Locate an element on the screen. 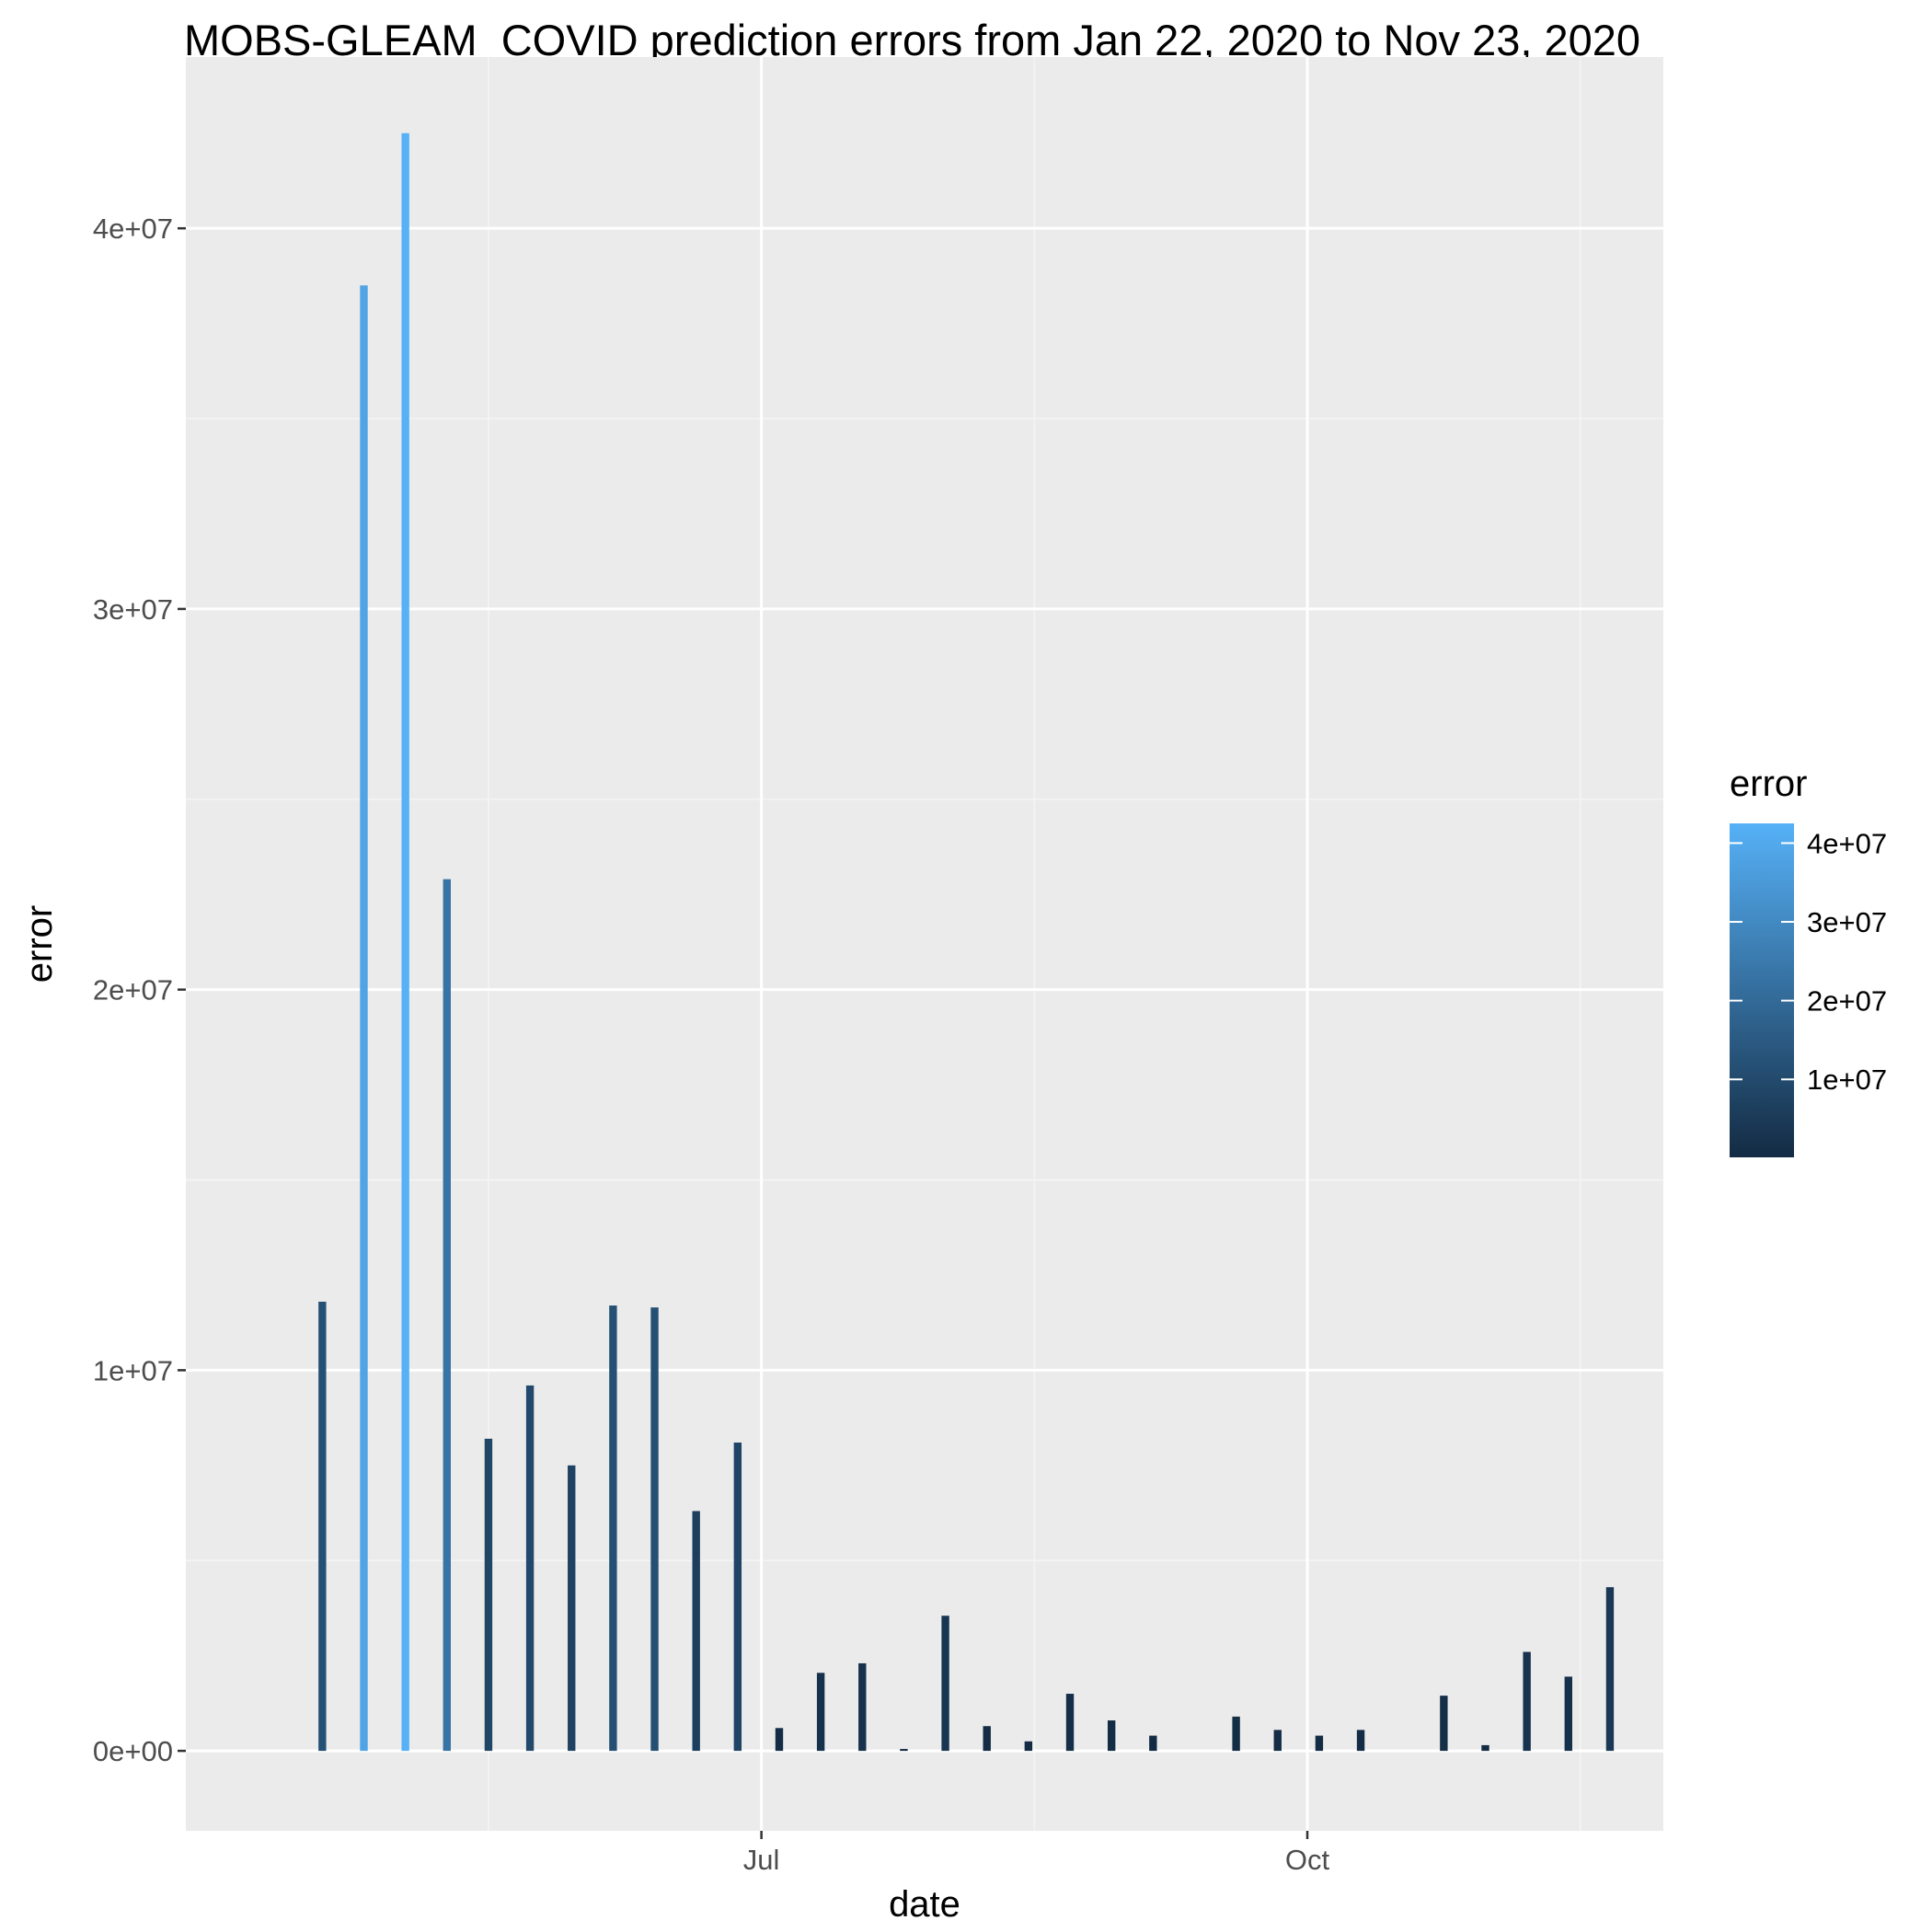 This screenshot has width=1932, height=1932. y-axis-title: error is located at coordinates (39, 944).